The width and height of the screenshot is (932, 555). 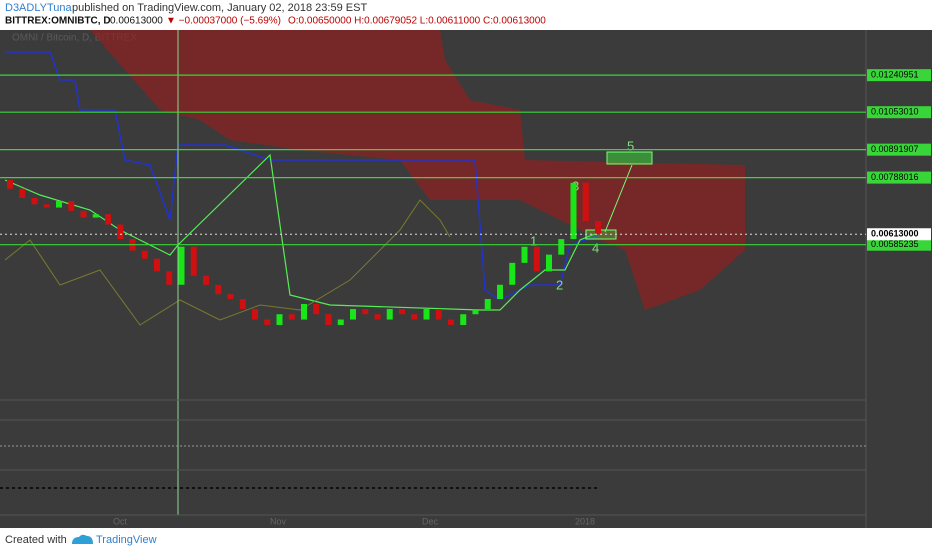 I want to click on change: ▼ −0.00037000 (−5.69%), so click(x=223, y=21).